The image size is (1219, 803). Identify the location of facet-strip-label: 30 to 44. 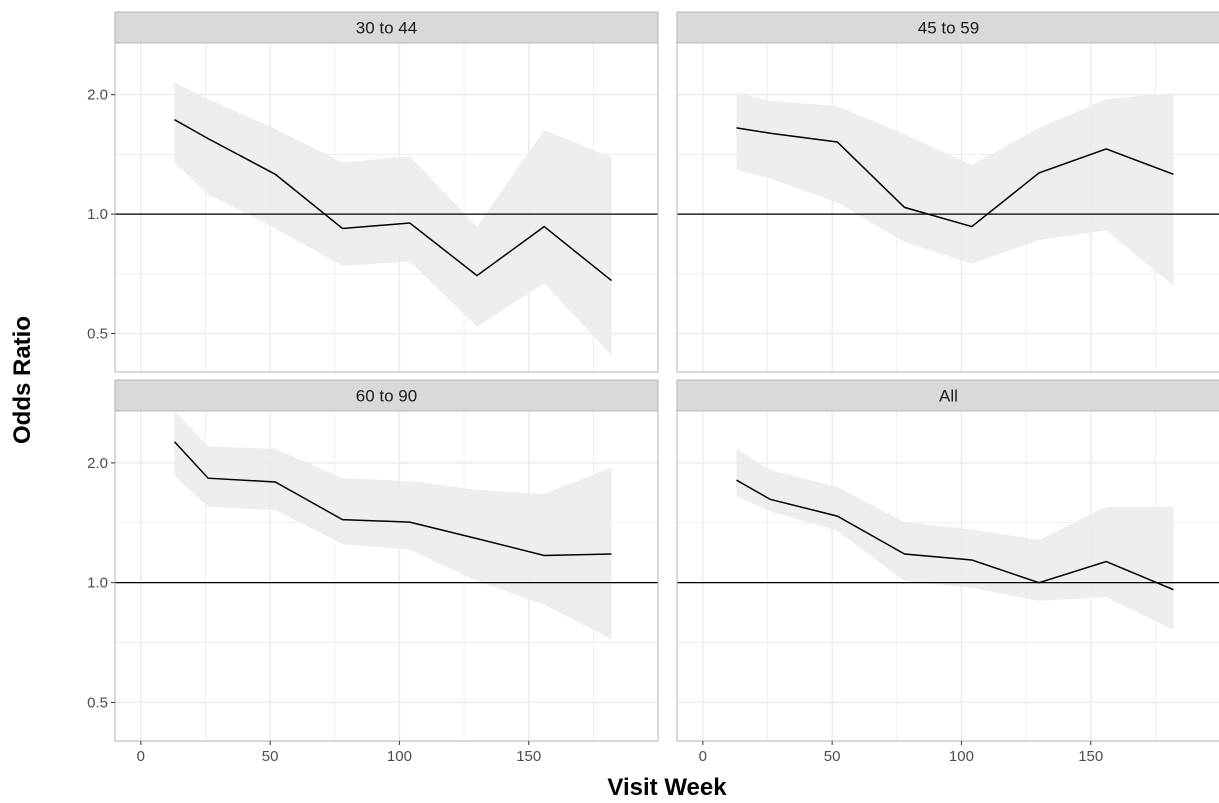
(386, 28).